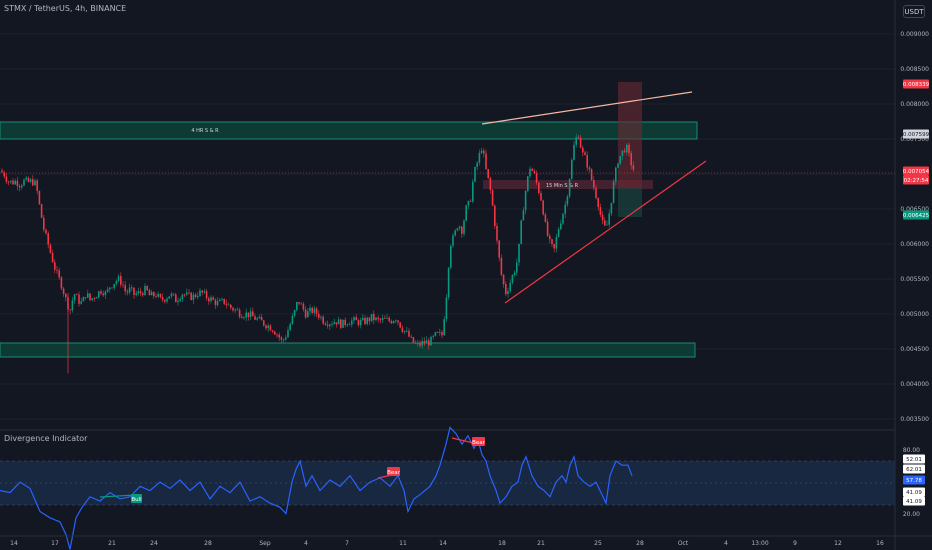 The image size is (932, 550). What do you see at coordinates (568, 184) in the screenshot?
I see `mid-support-resistance-zone` at bounding box center [568, 184].